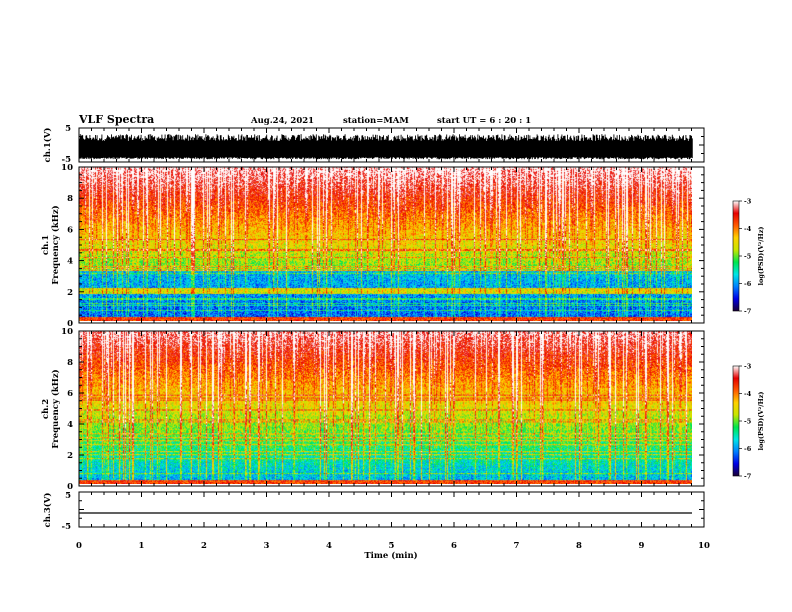 Image resolution: width=792 pixels, height=612 pixels. Describe the element at coordinates (736, 256) in the screenshot. I see `ch1-colorbar-gradient` at that location.